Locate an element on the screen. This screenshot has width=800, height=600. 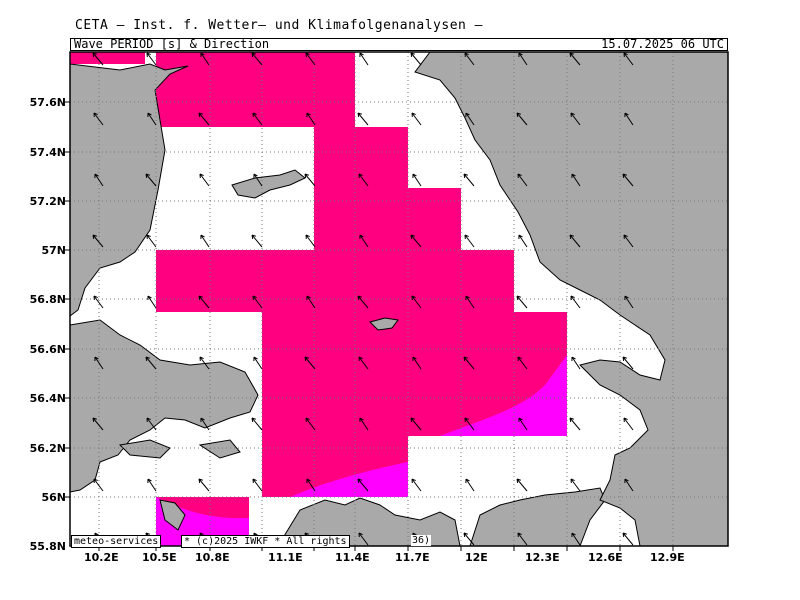
lat-tick-label: 56.6N is located at coordinates (48, 349).